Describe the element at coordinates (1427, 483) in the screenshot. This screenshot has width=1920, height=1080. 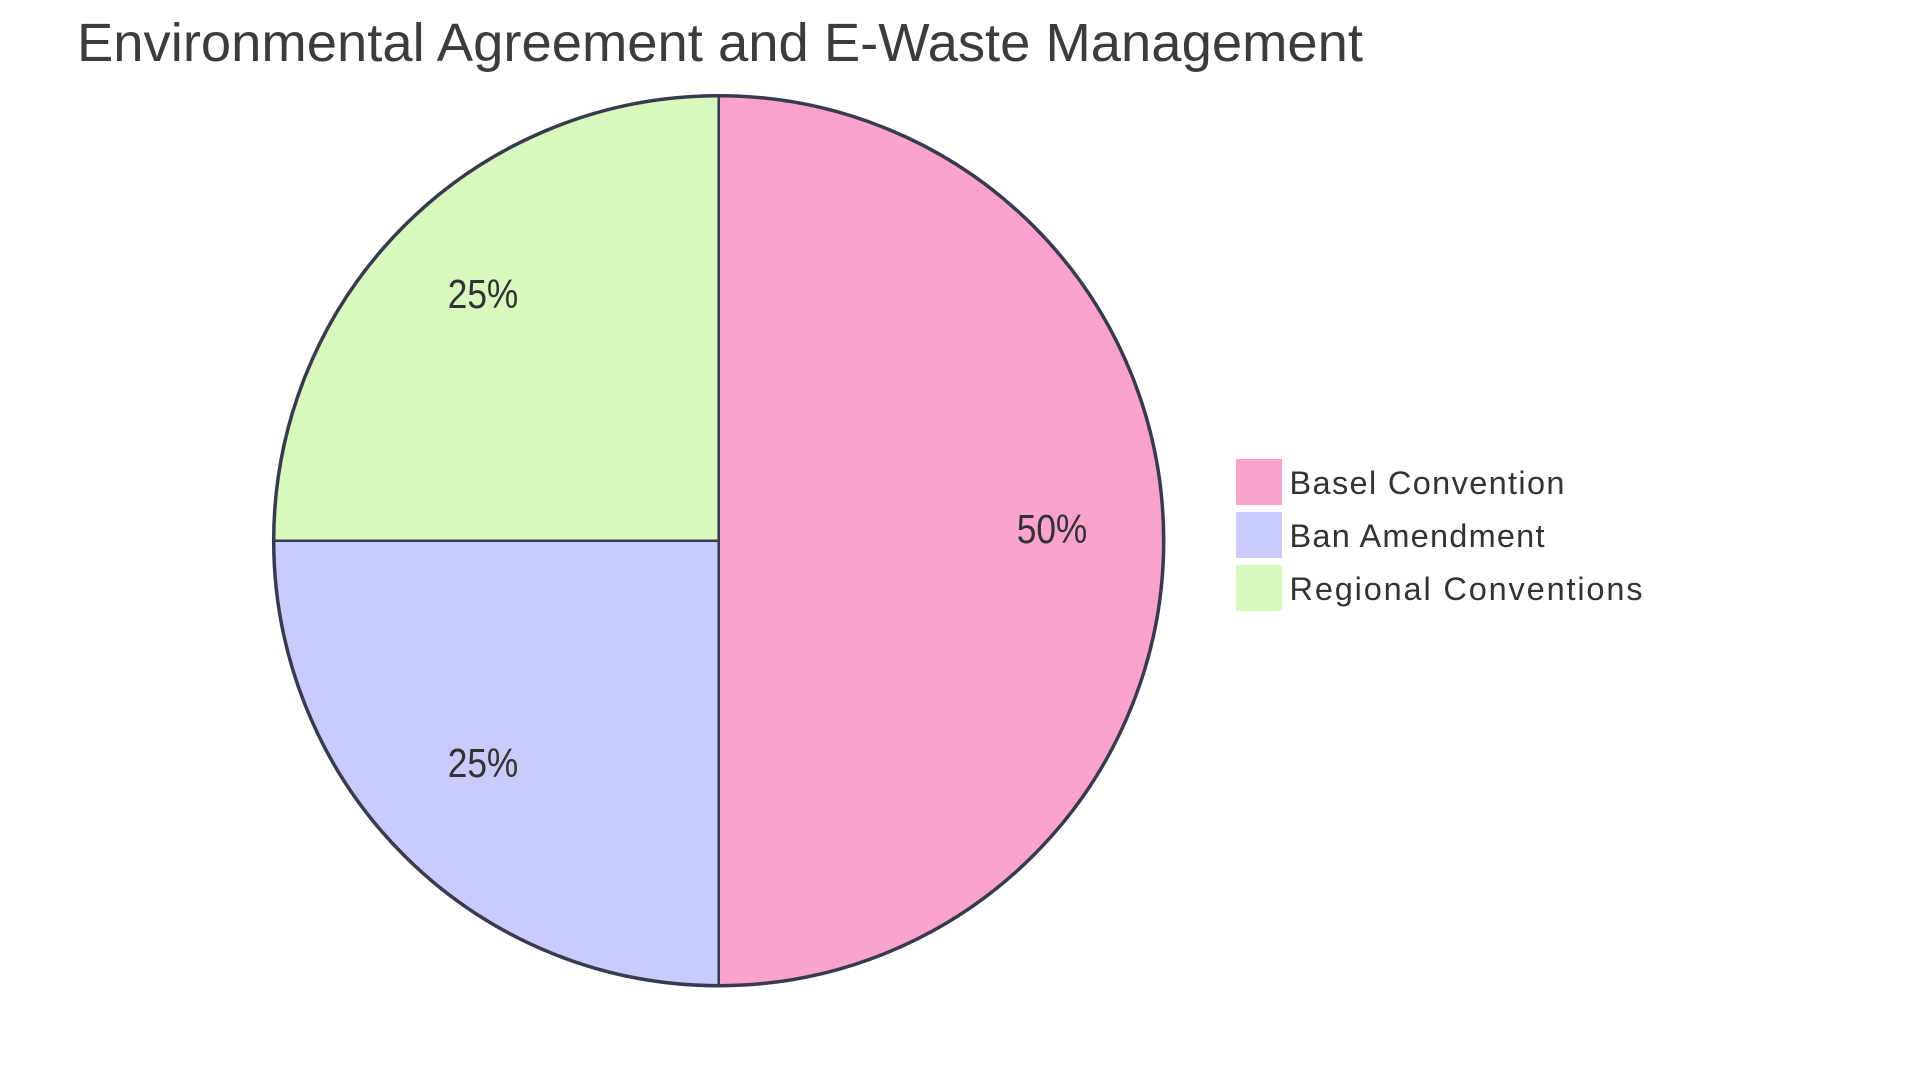
I see `svg-text: Basel Convention` at that location.